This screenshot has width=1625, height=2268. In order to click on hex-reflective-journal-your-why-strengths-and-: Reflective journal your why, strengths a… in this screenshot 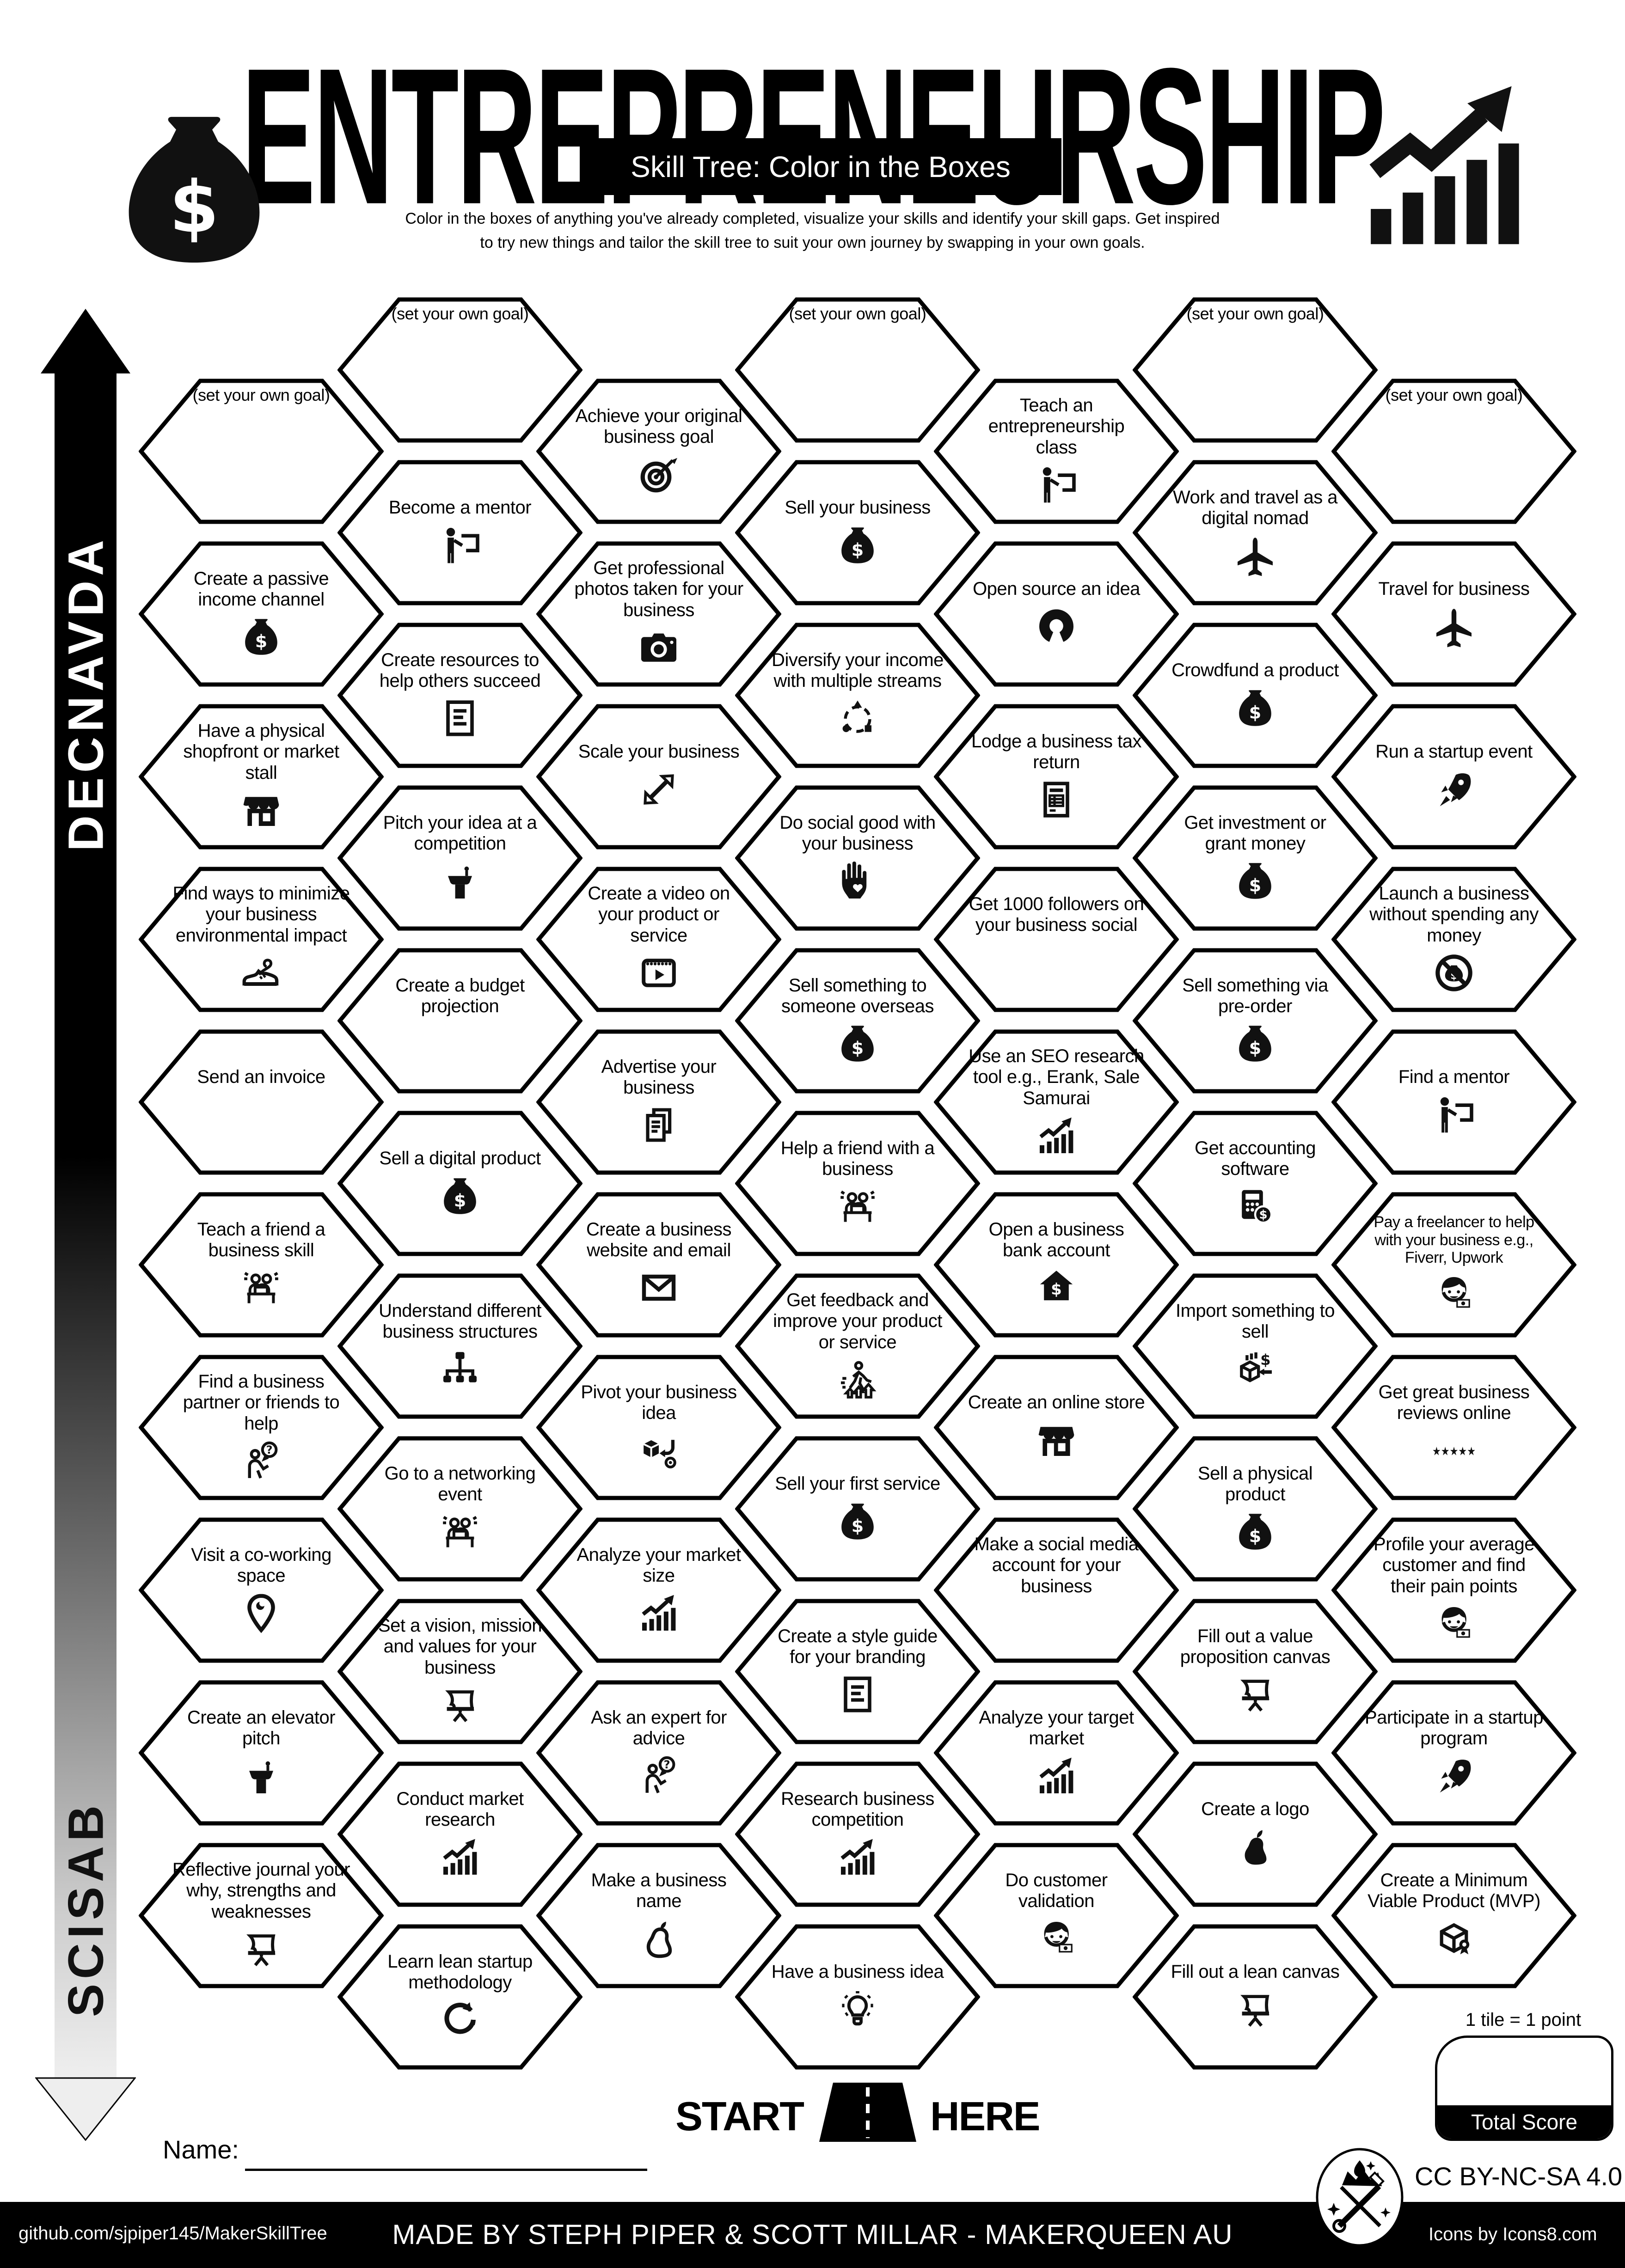, I will do `click(261, 1916)`.